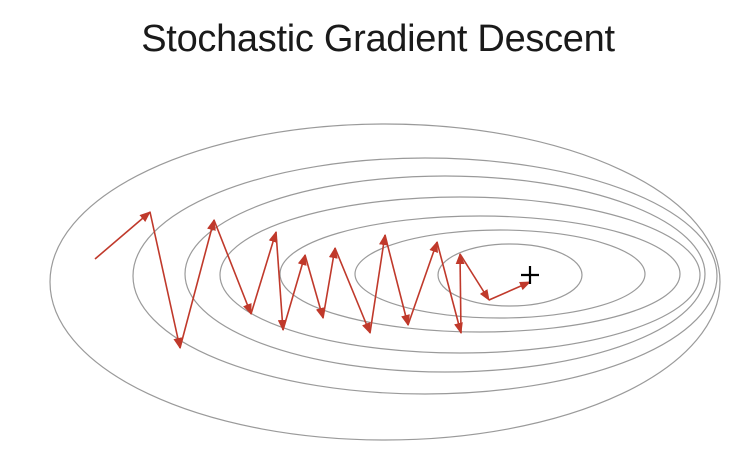 Image resolution: width=756 pixels, height=454 pixels. What do you see at coordinates (530, 275) in the screenshot?
I see `plus-icon` at bounding box center [530, 275].